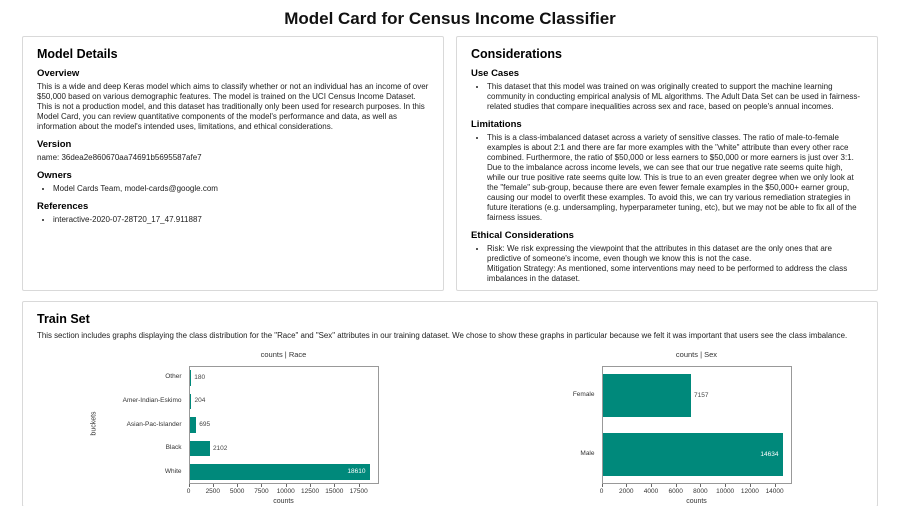 The image size is (900, 506). What do you see at coordinates (241, 220) in the screenshot?
I see `references-item: interactive-2020-07-28T20_17_47.911887` at bounding box center [241, 220].